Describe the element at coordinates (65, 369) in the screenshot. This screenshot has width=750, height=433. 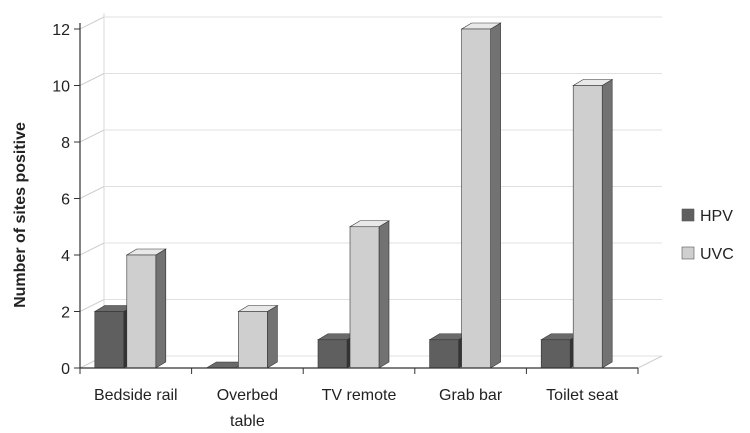
I see `y-tick-label: 0` at that location.